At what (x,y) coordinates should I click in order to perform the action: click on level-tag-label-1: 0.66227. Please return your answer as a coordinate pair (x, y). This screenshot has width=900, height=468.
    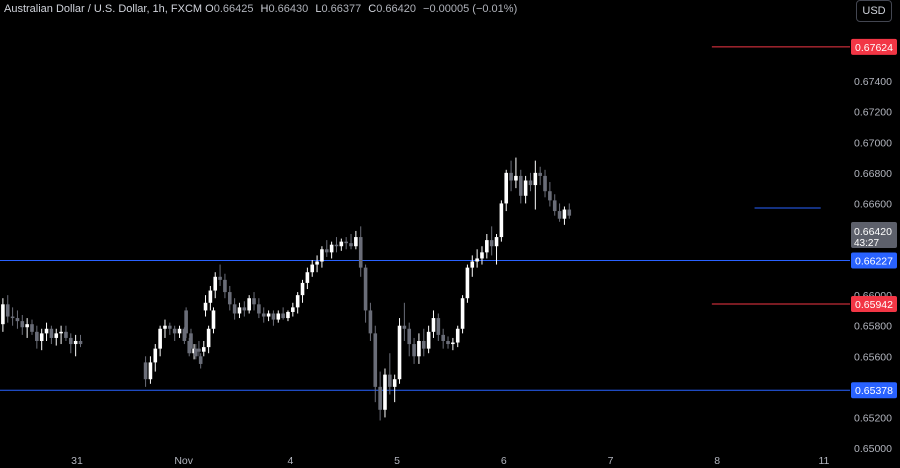
    Looking at the image, I should click on (874, 261).